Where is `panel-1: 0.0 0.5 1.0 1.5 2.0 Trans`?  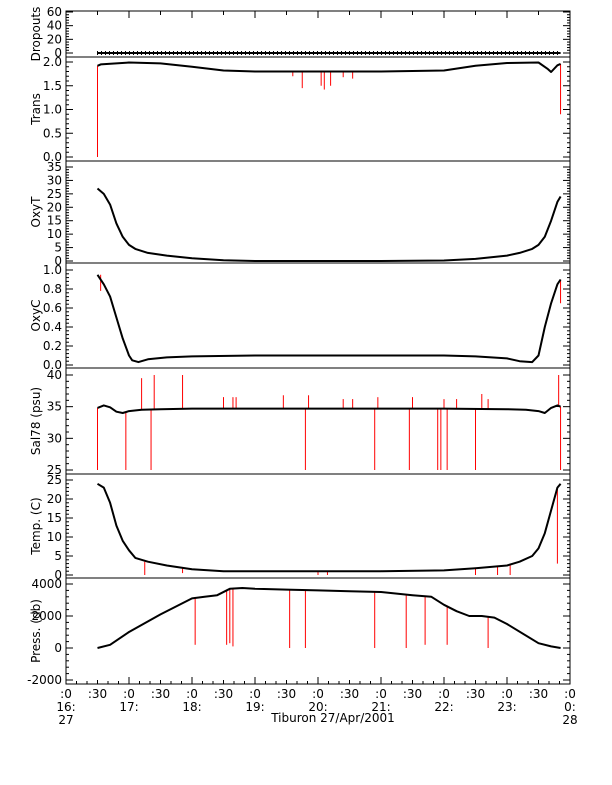 panel-1: 0.0 0.5 1.0 1.5 2.0 Trans is located at coordinates (300, 109).